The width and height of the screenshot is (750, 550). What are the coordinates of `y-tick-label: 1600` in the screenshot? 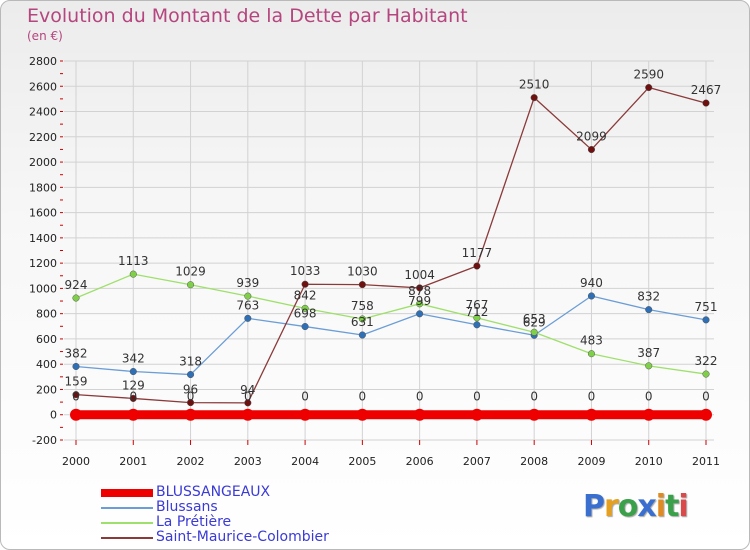 It's located at (43, 213).